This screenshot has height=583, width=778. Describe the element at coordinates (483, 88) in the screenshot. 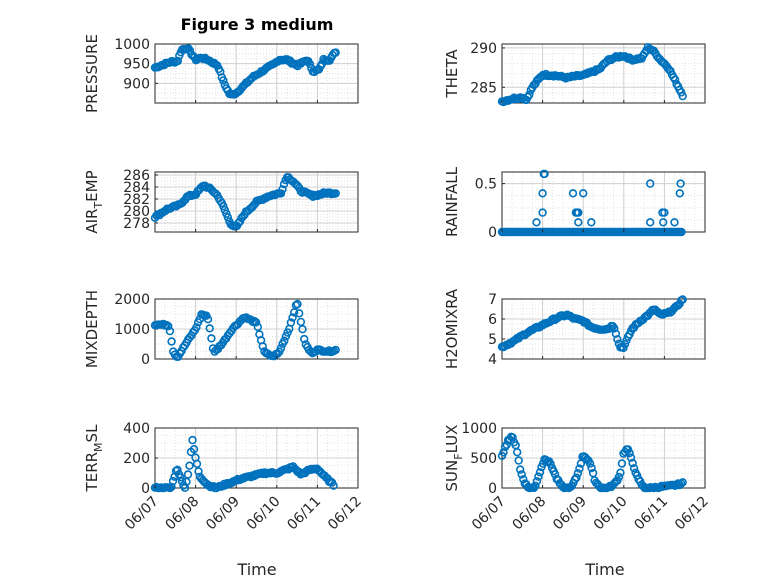

I see `y-tick-label: 285` at that location.